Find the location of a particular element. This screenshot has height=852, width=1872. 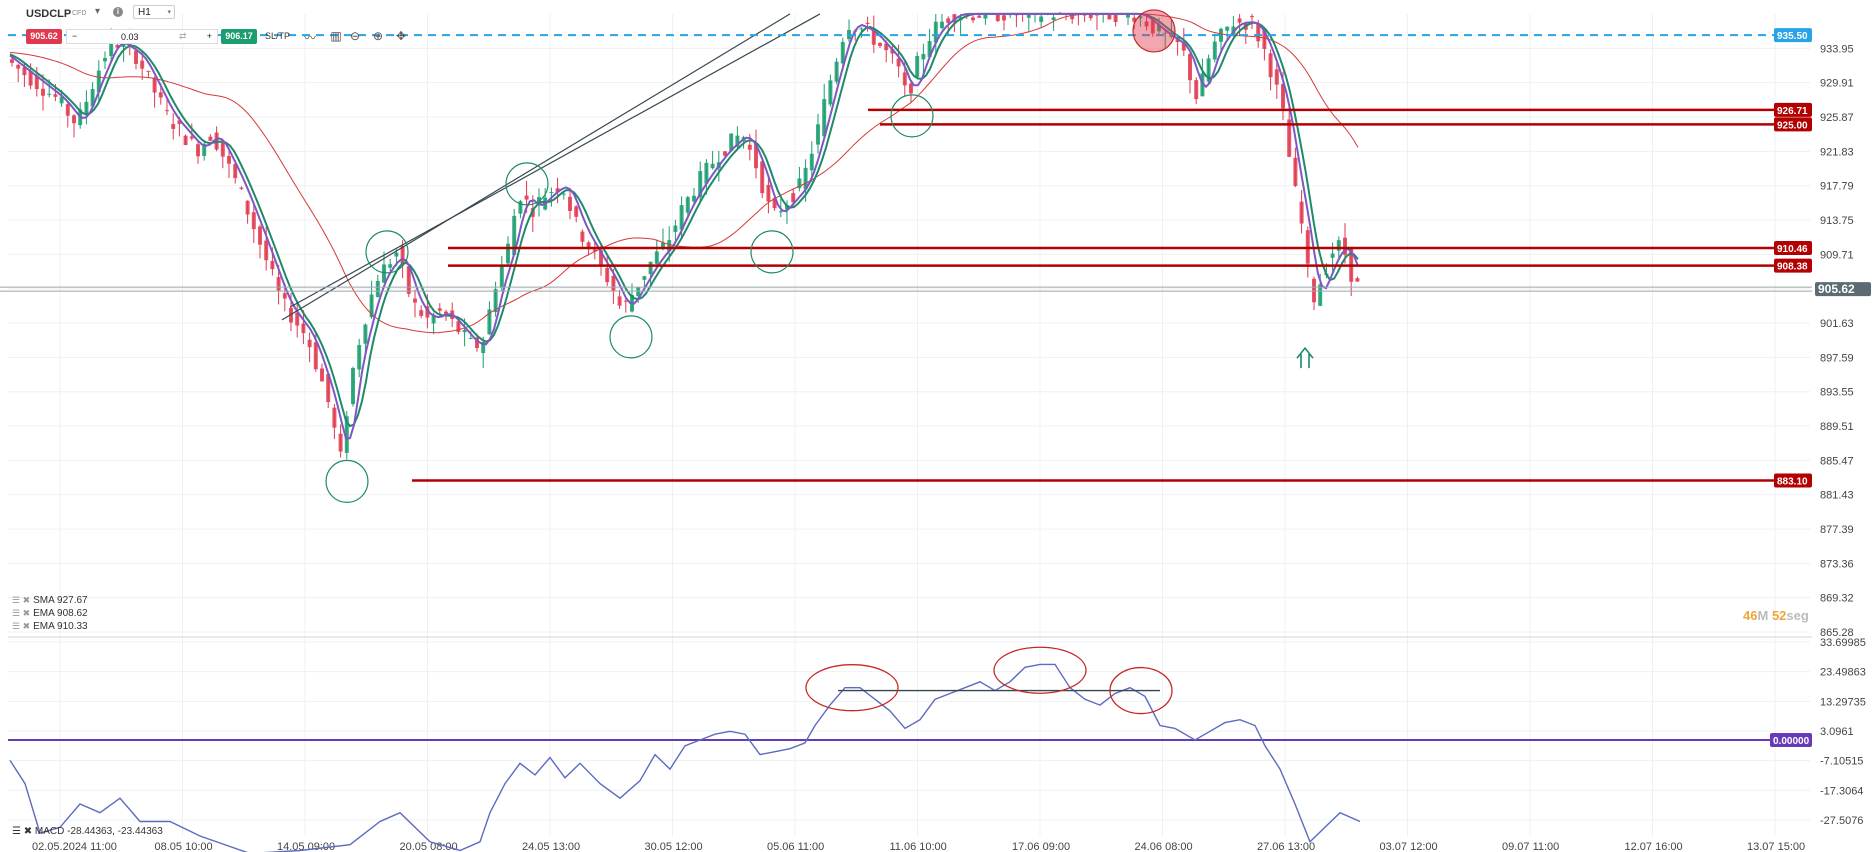

chevron-down-icon: ▾ is located at coordinates (98, 11).